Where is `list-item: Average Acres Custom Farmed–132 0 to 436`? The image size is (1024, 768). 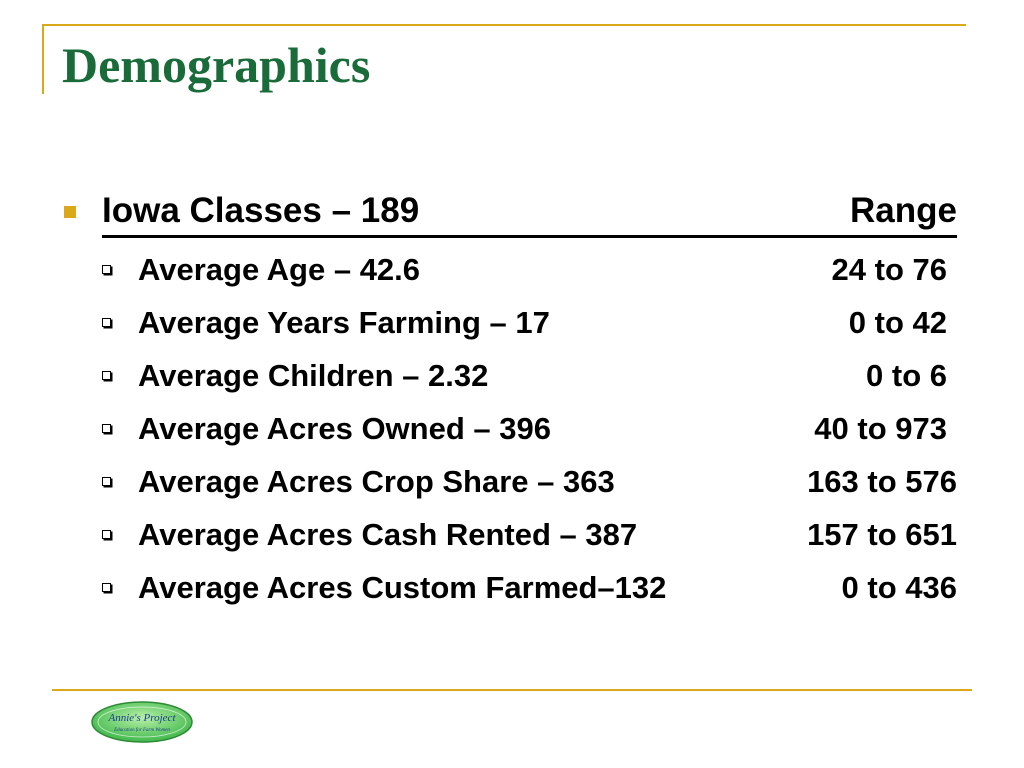
list-item: Average Acres Custom Farmed–132 0 to 436 is located at coordinates (529, 590).